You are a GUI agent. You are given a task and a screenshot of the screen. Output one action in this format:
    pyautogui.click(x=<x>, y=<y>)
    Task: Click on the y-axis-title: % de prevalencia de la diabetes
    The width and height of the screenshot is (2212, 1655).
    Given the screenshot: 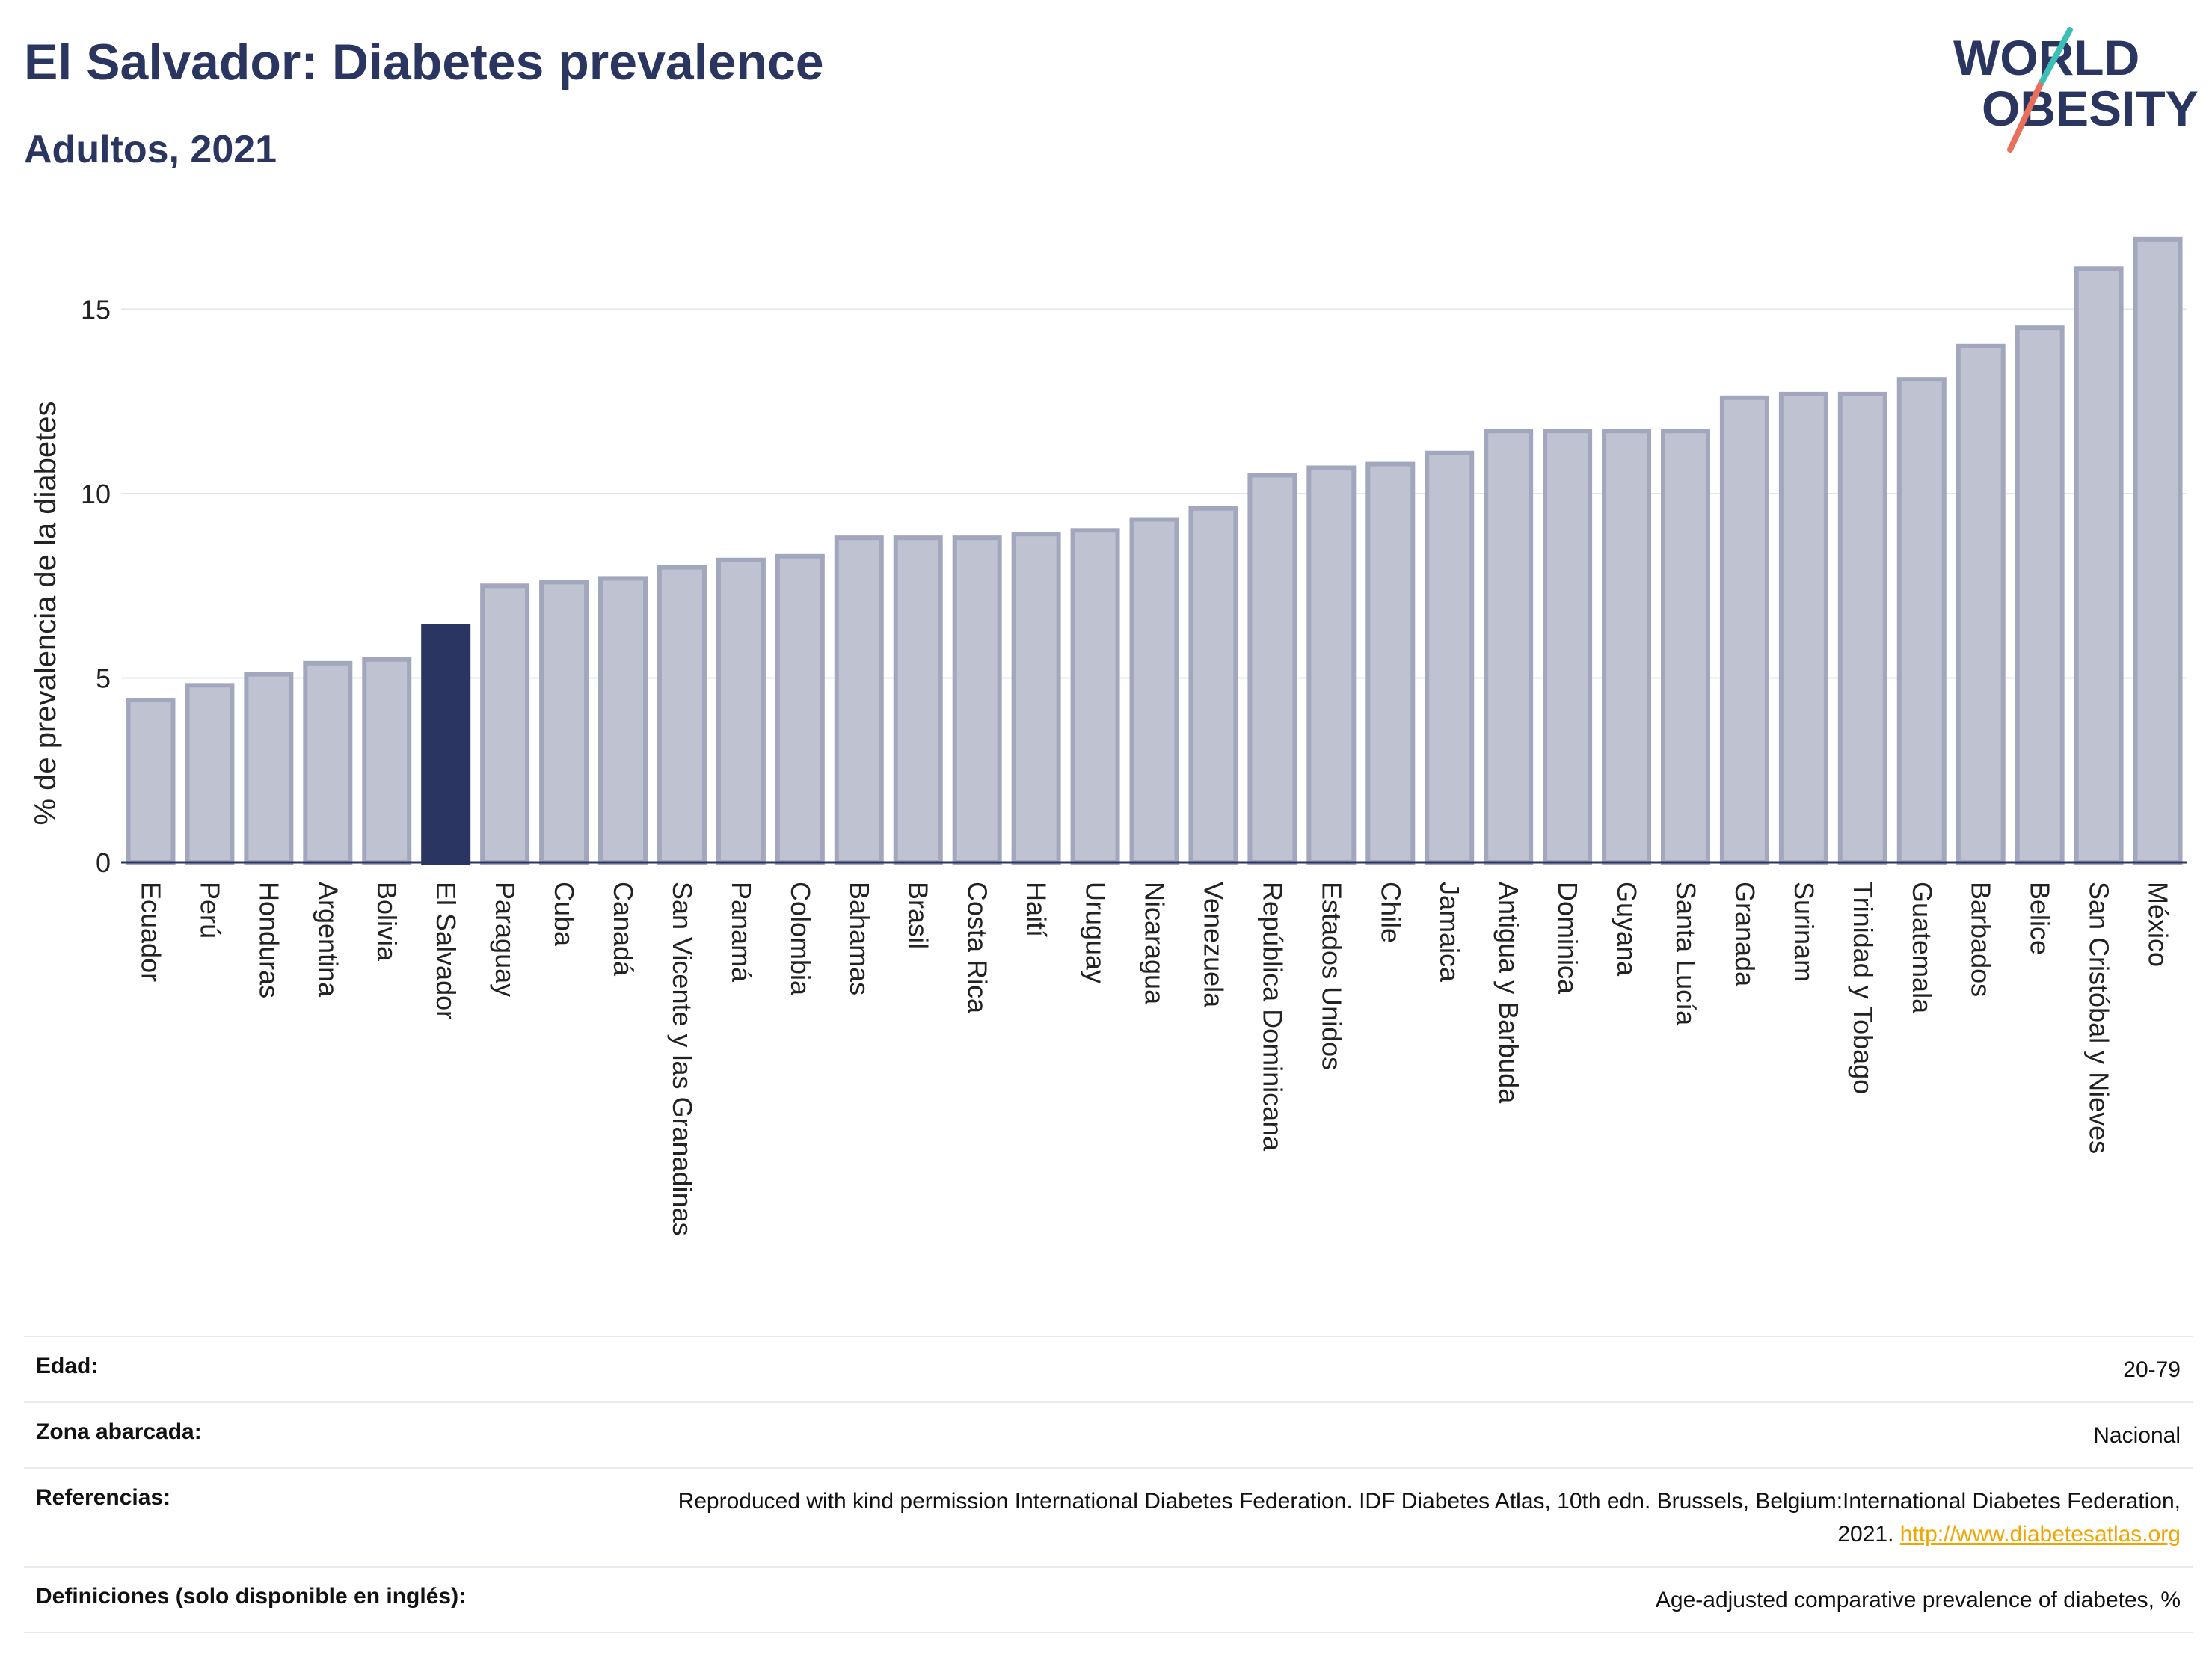 What is the action you would take?
    pyautogui.click(x=45, y=613)
    